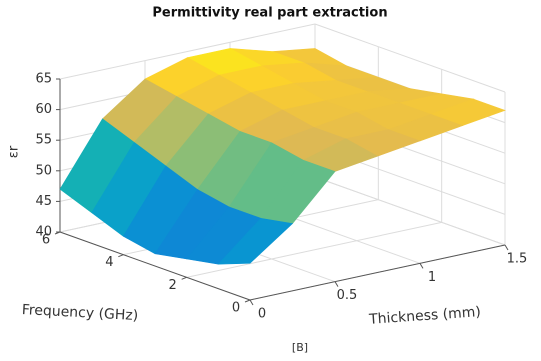  What do you see at coordinates (109, 262) in the screenshot?
I see `y-tick-label: 4` at bounding box center [109, 262].